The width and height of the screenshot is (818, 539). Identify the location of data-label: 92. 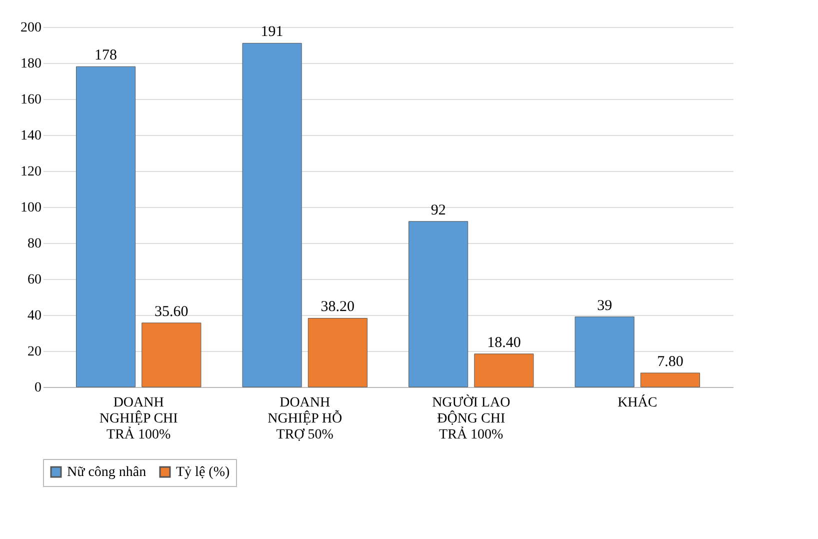
(438, 210).